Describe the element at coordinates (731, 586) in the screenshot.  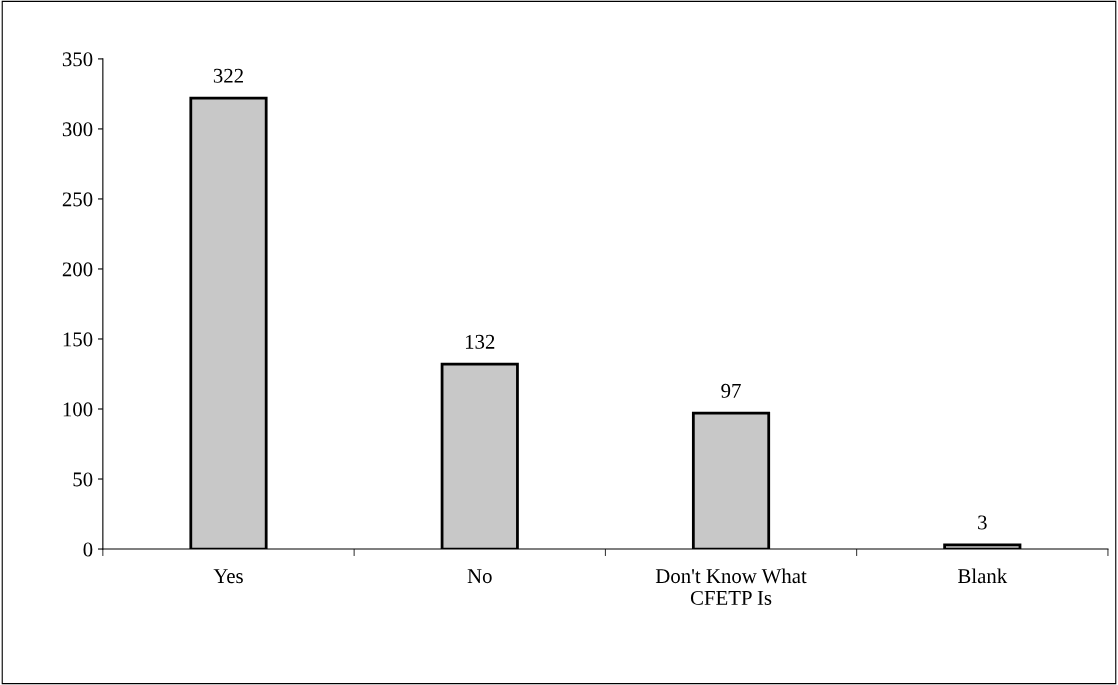
I see `x-tick-label: Don't Know What CFETP Is` at that location.